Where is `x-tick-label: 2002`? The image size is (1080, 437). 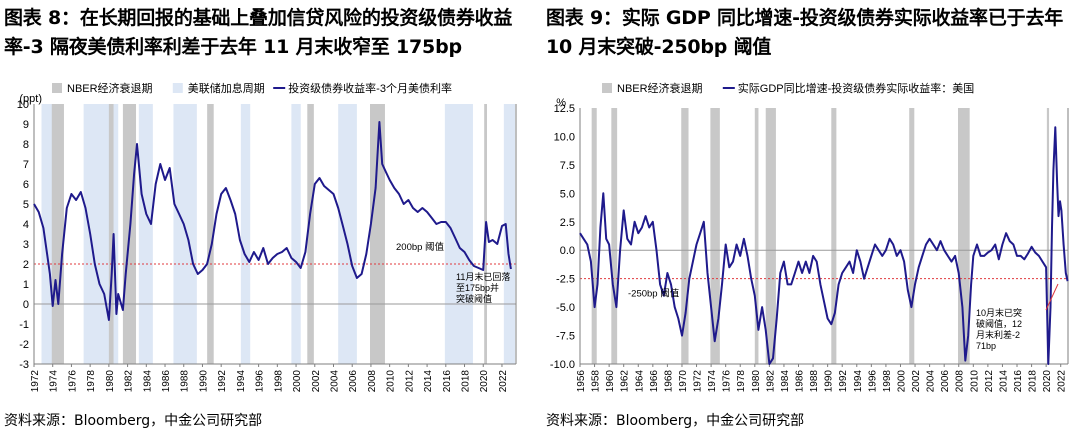 x-tick-label: 2002 is located at coordinates (316, 381).